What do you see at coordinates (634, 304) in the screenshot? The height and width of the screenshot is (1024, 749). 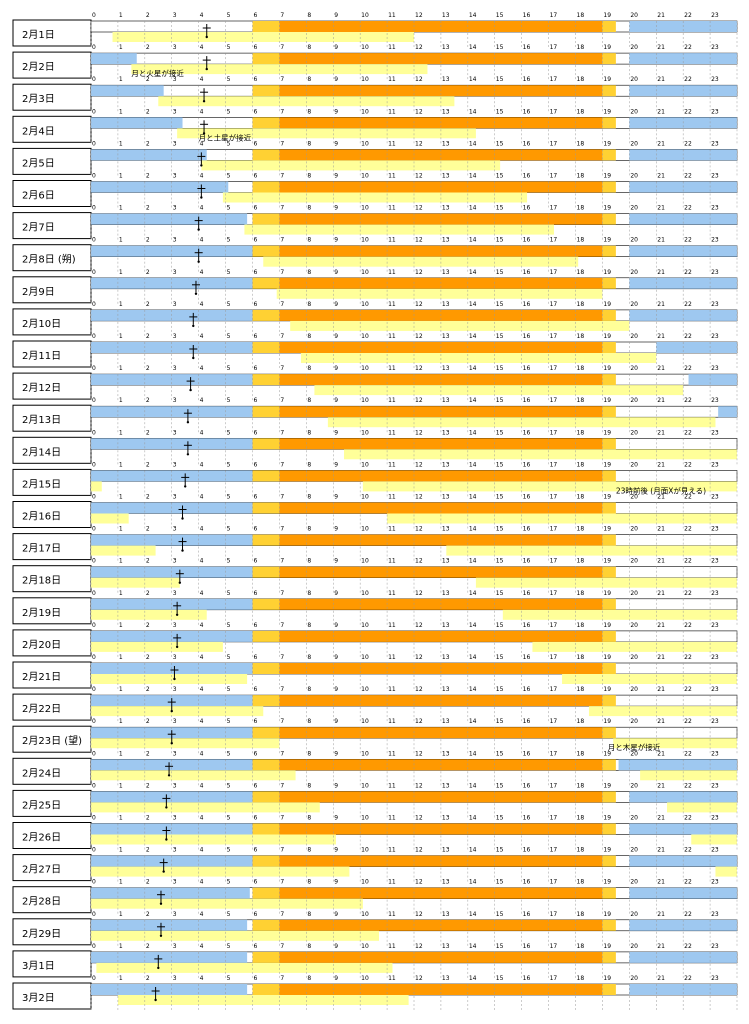 I see `hour-tick-label: 20` at bounding box center [634, 304].